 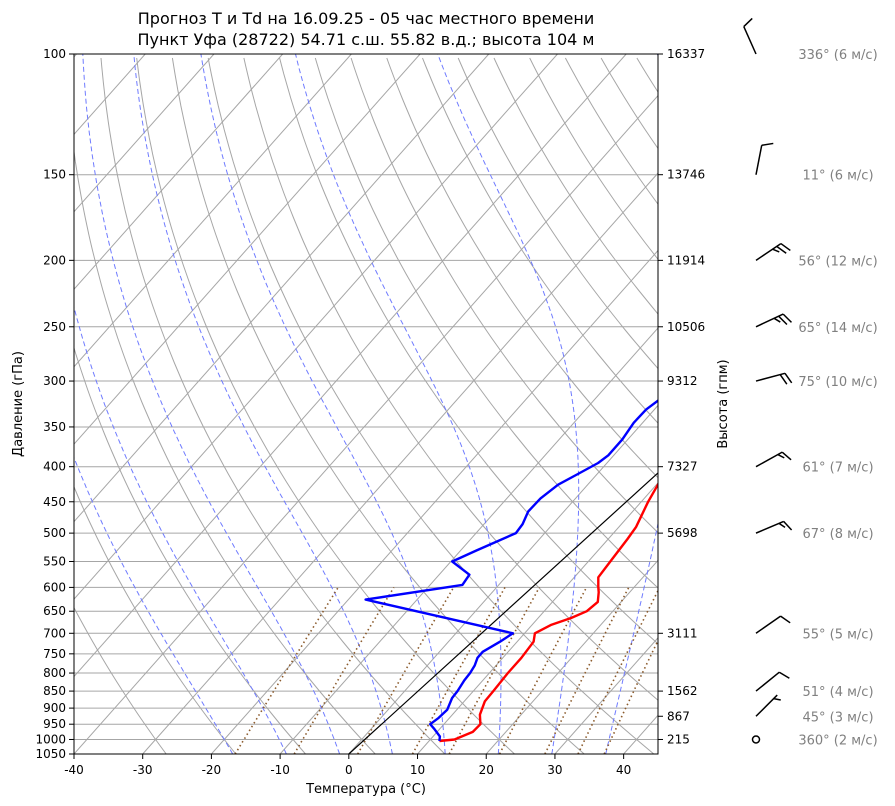 What do you see at coordinates (678, 716) in the screenshot?
I see `height-tick-label: 867` at bounding box center [678, 716].